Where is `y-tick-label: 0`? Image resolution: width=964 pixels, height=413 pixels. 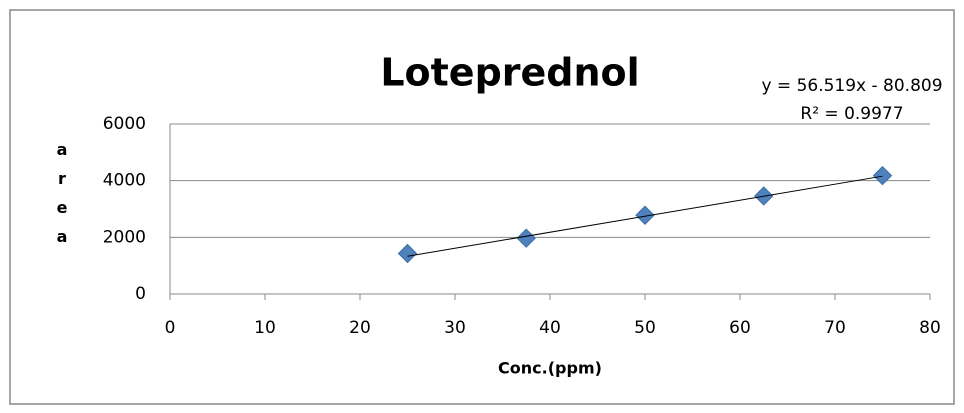 y-tick-label: 0 is located at coordinates (140, 294).